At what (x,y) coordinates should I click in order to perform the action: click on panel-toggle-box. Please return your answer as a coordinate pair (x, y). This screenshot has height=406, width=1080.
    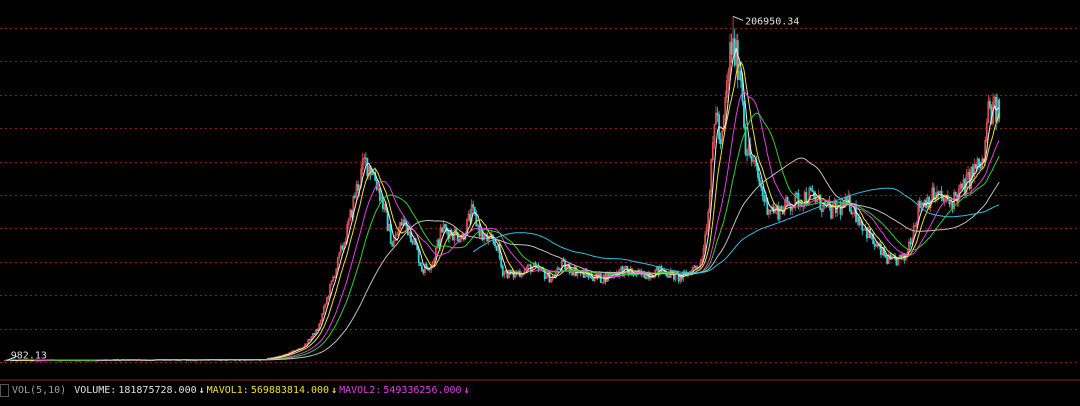
    Looking at the image, I should click on (4, 390).